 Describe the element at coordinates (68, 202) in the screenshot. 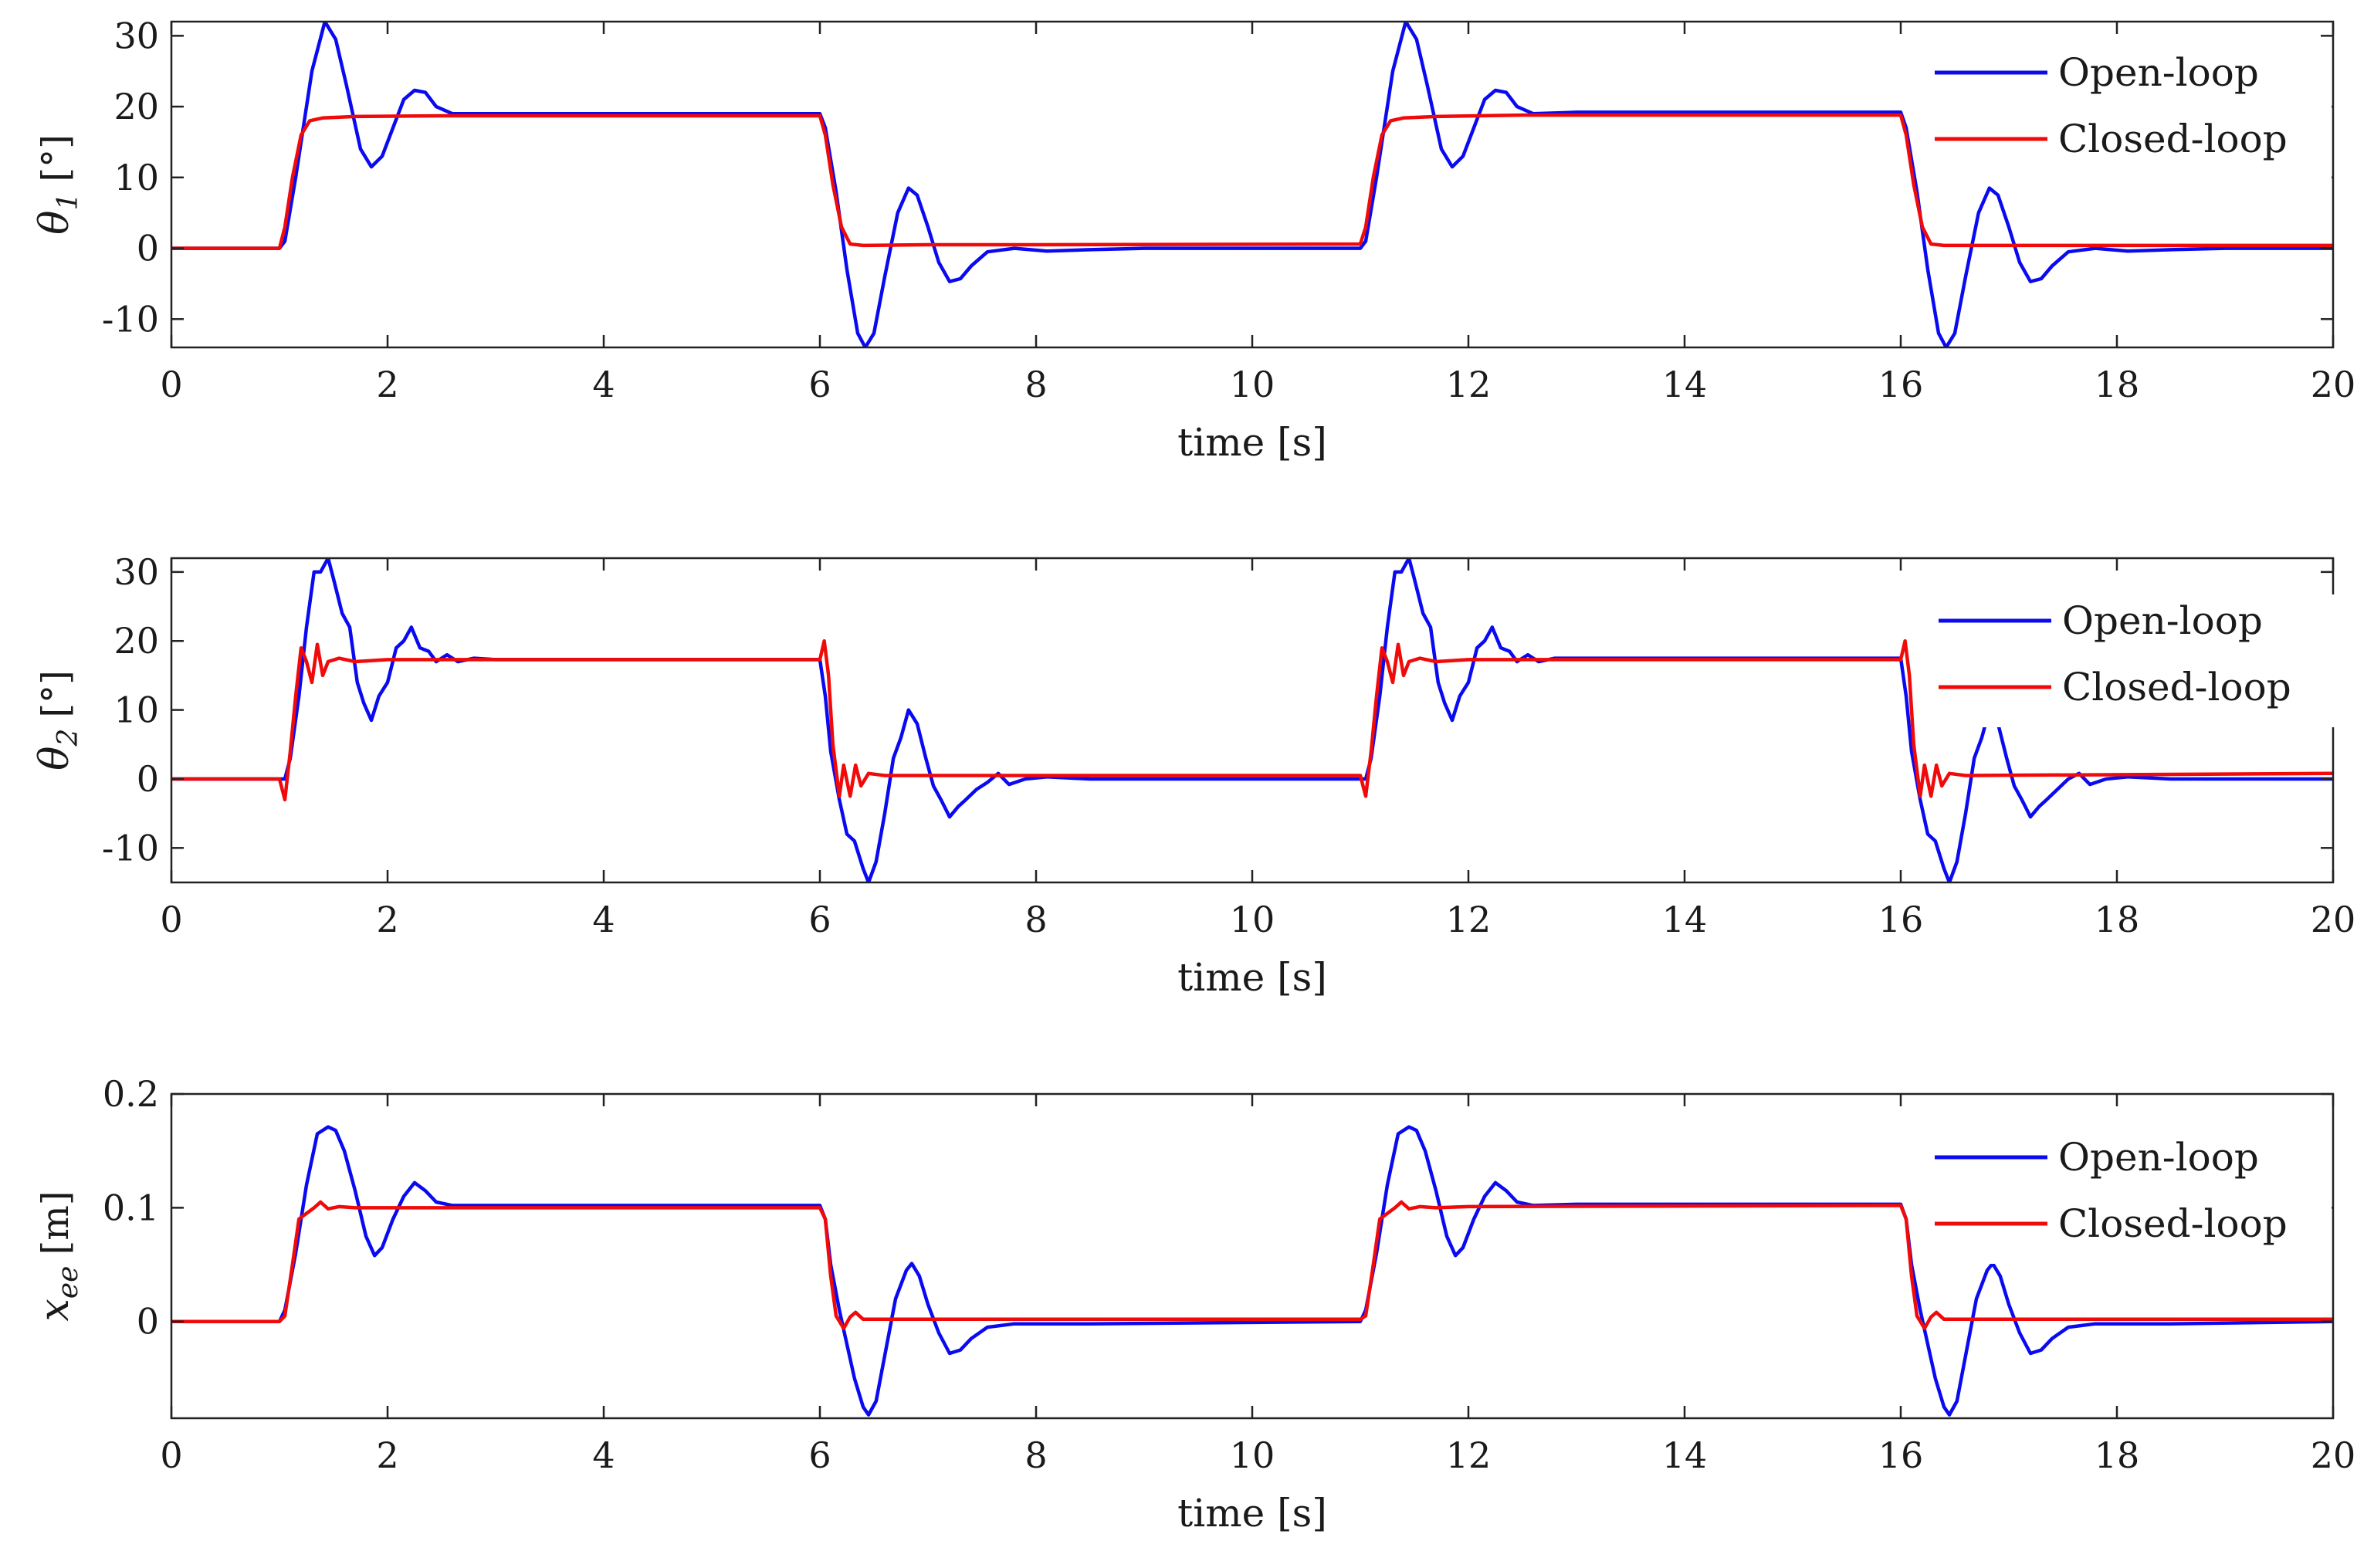

I see `y-axis-subscript: 1` at that location.